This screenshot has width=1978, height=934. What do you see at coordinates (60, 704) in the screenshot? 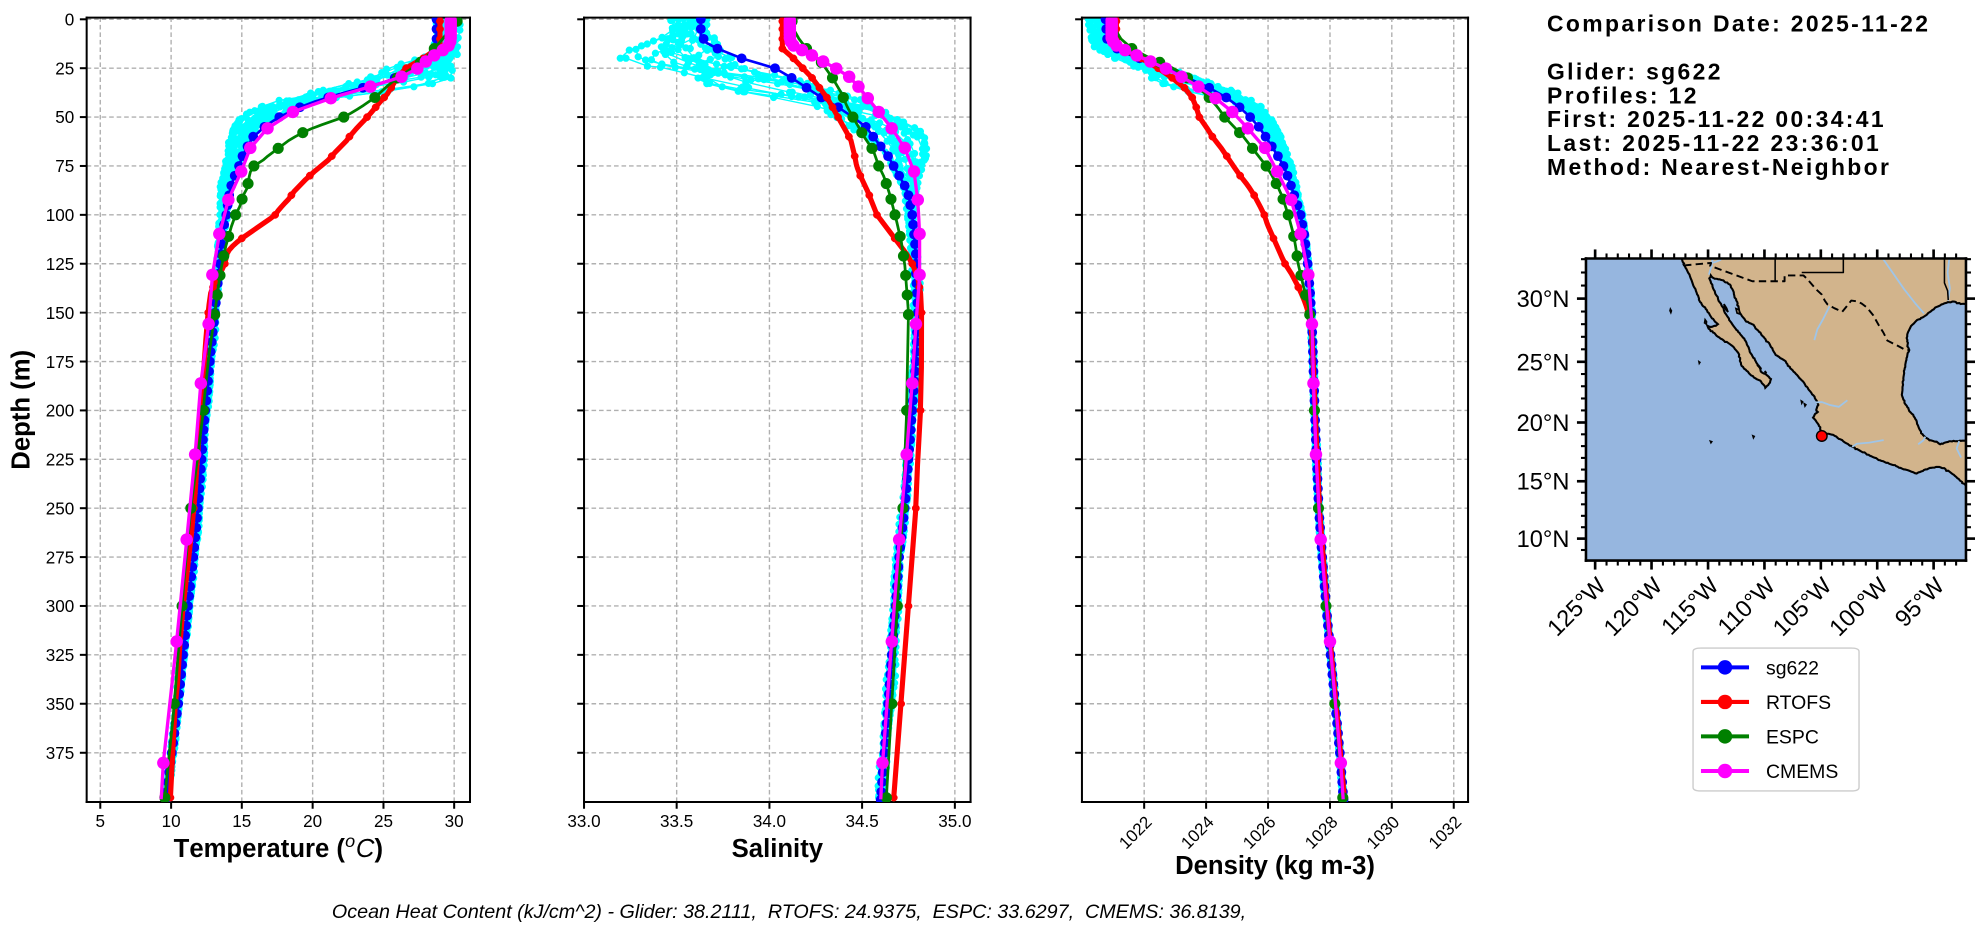
I see `svg-text: 350` at bounding box center [60, 704].